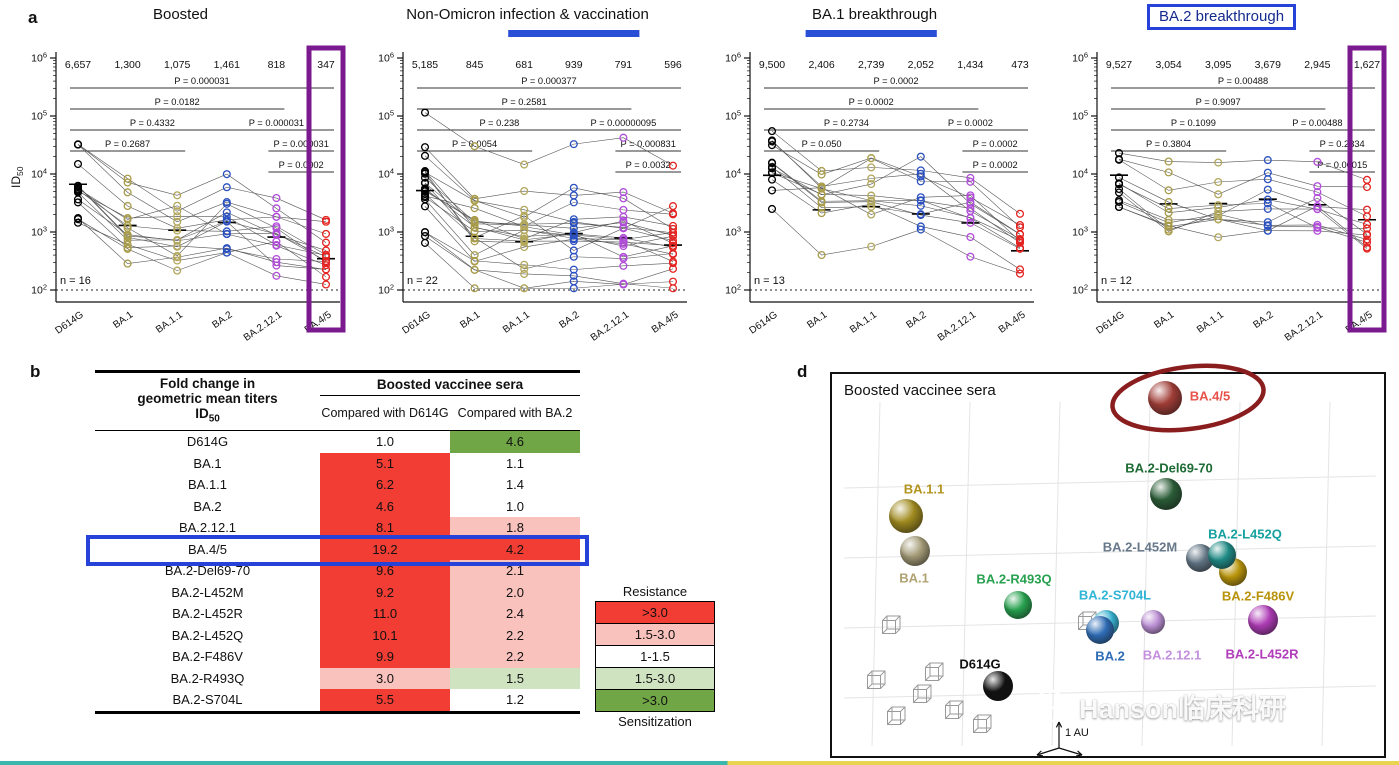 The image size is (1399, 765). What do you see at coordinates (337, 635) in the screenshot?
I see `table-row-ba-2-l452q: BA.2-L452Q 10.1 2.2` at bounding box center [337, 635].